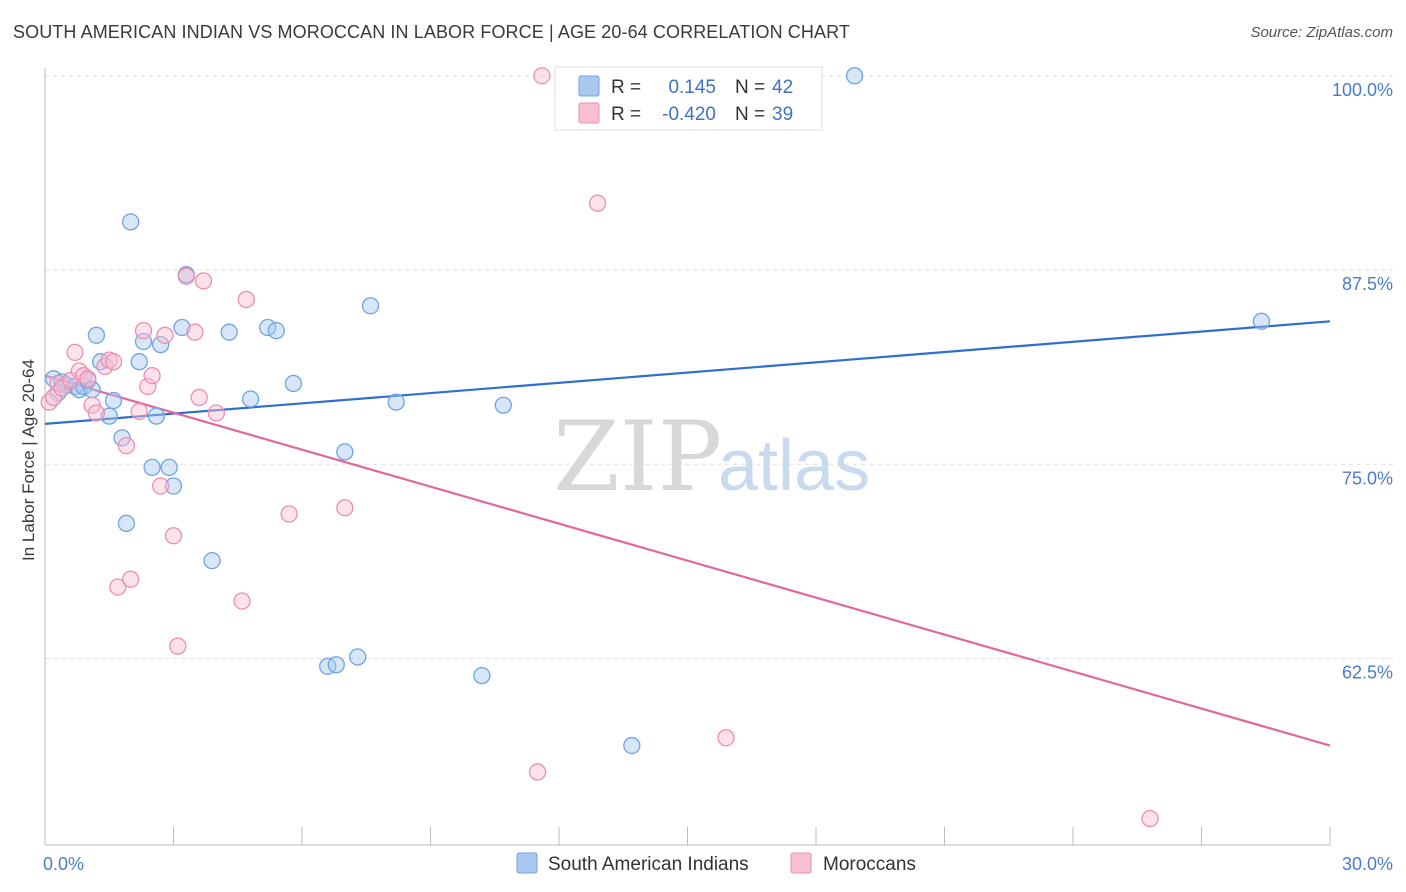 The image size is (1406, 892). Describe the element at coordinates (750, 114) in the screenshot. I see `legend-n-label-pink: N =` at that location.